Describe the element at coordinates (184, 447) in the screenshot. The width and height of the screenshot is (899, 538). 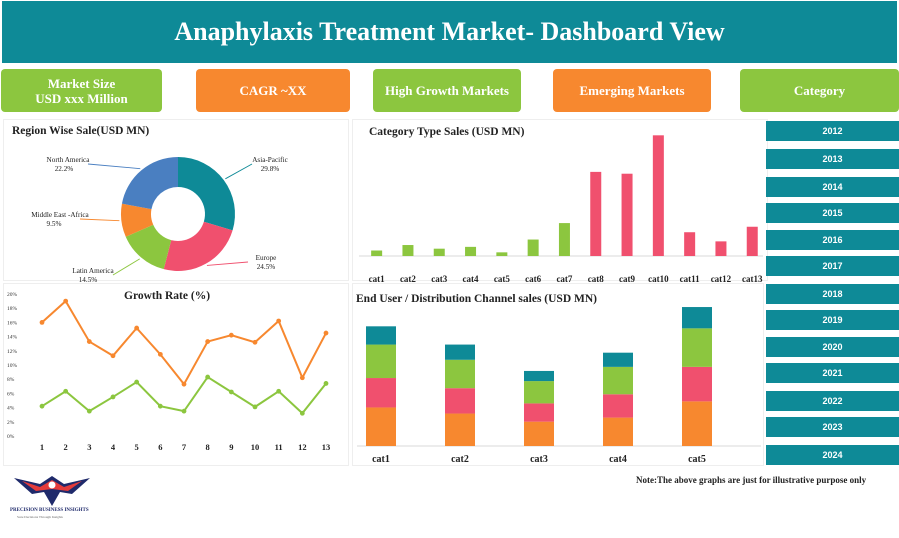
I see `growth-x-tick: 7` at that location.